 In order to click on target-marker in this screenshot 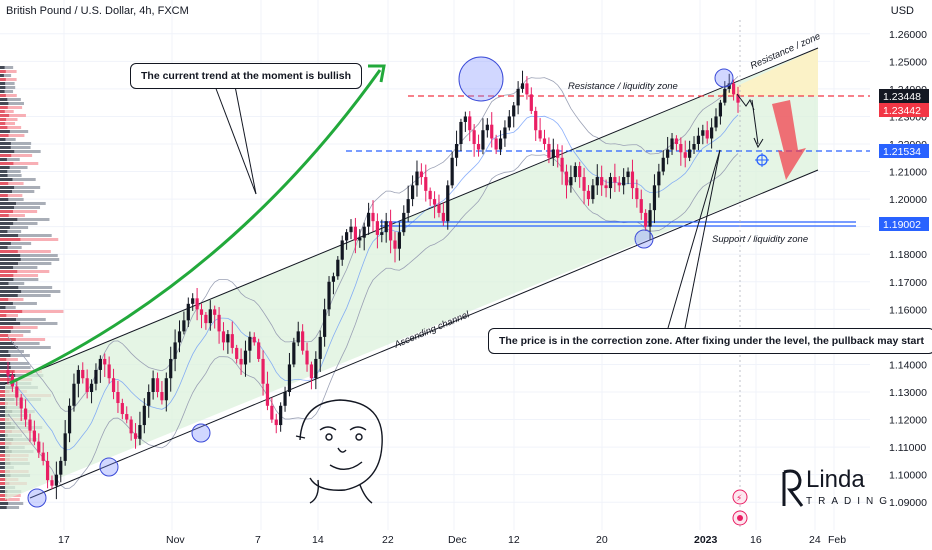, I will do `click(762, 160)`.